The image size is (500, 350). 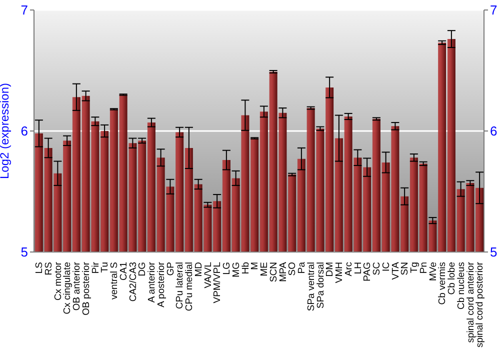 What do you see at coordinates (405, 269) in the screenshot?
I see `x-tick-label: SN` at bounding box center [405, 269].